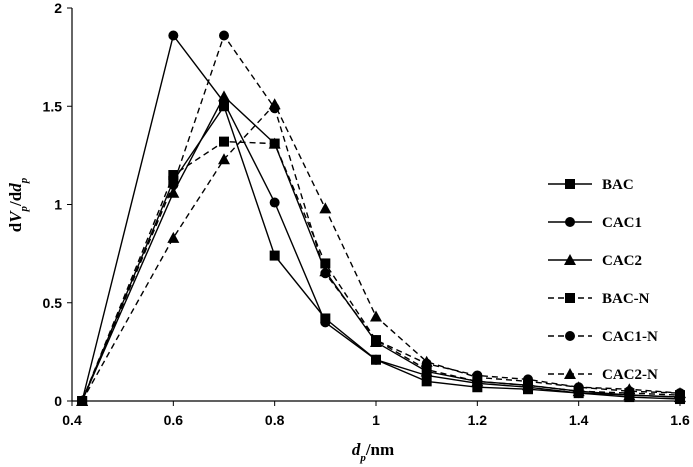 This screenshot has height=467, width=693. What do you see at coordinates (680, 420) in the screenshot?
I see `x-tick-label: 1.6` at bounding box center [680, 420].